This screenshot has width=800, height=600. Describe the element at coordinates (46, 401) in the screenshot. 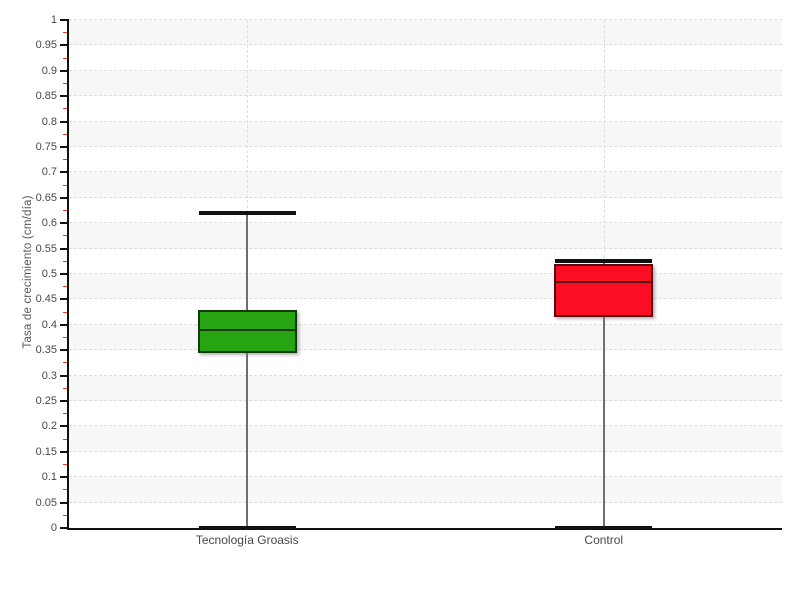

I see `y-tick-label: 0.25` at that location.